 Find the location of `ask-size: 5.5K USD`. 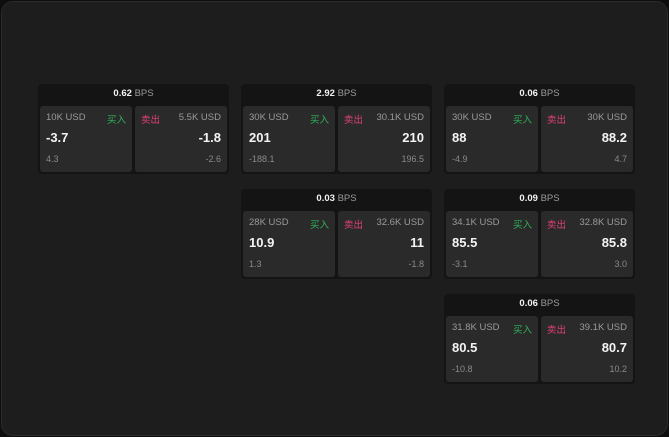

ask-size: 5.5K USD is located at coordinates (199, 117).